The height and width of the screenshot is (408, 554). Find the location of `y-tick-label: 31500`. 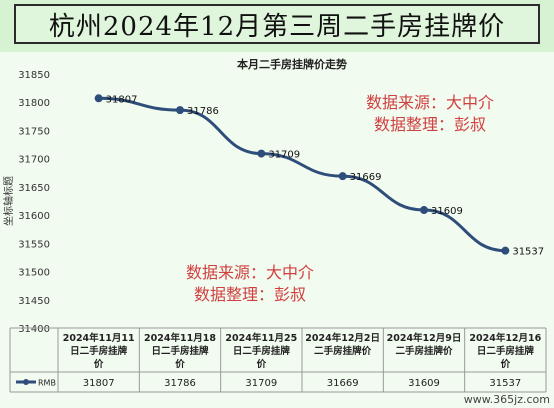

y-tick-label: 31500 is located at coordinates (34, 273).